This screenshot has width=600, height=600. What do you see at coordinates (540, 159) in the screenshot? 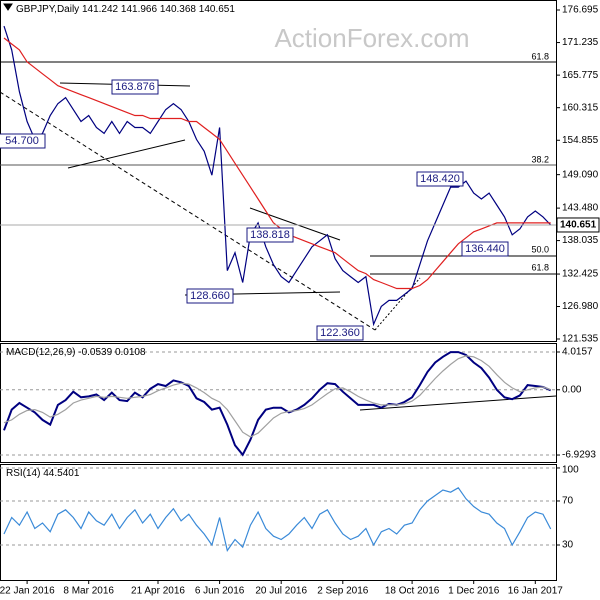
I see `fib-label: 38.2` at bounding box center [540, 159].